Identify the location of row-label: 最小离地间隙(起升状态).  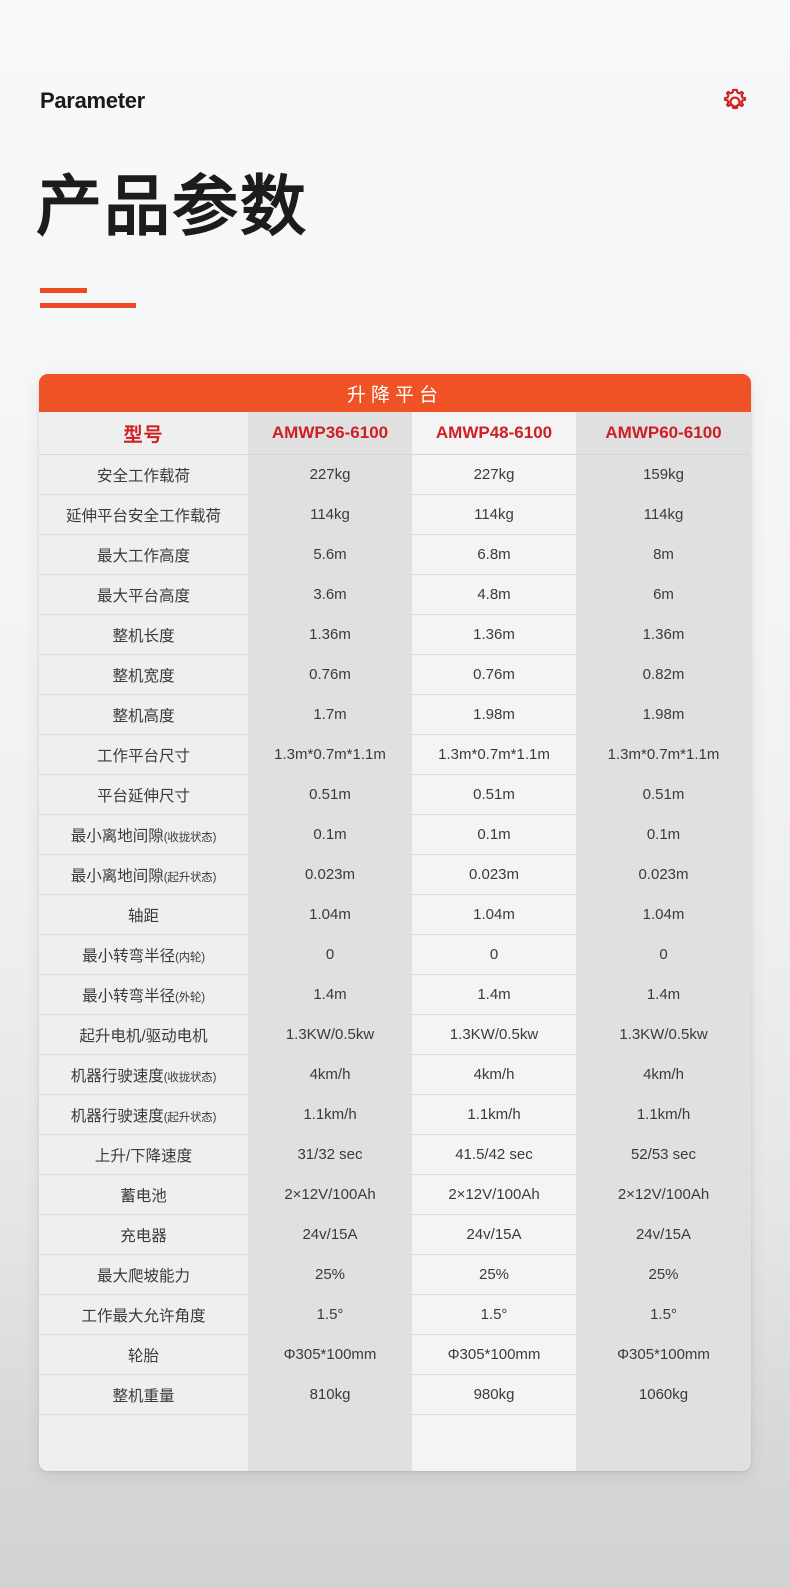
(143, 874).